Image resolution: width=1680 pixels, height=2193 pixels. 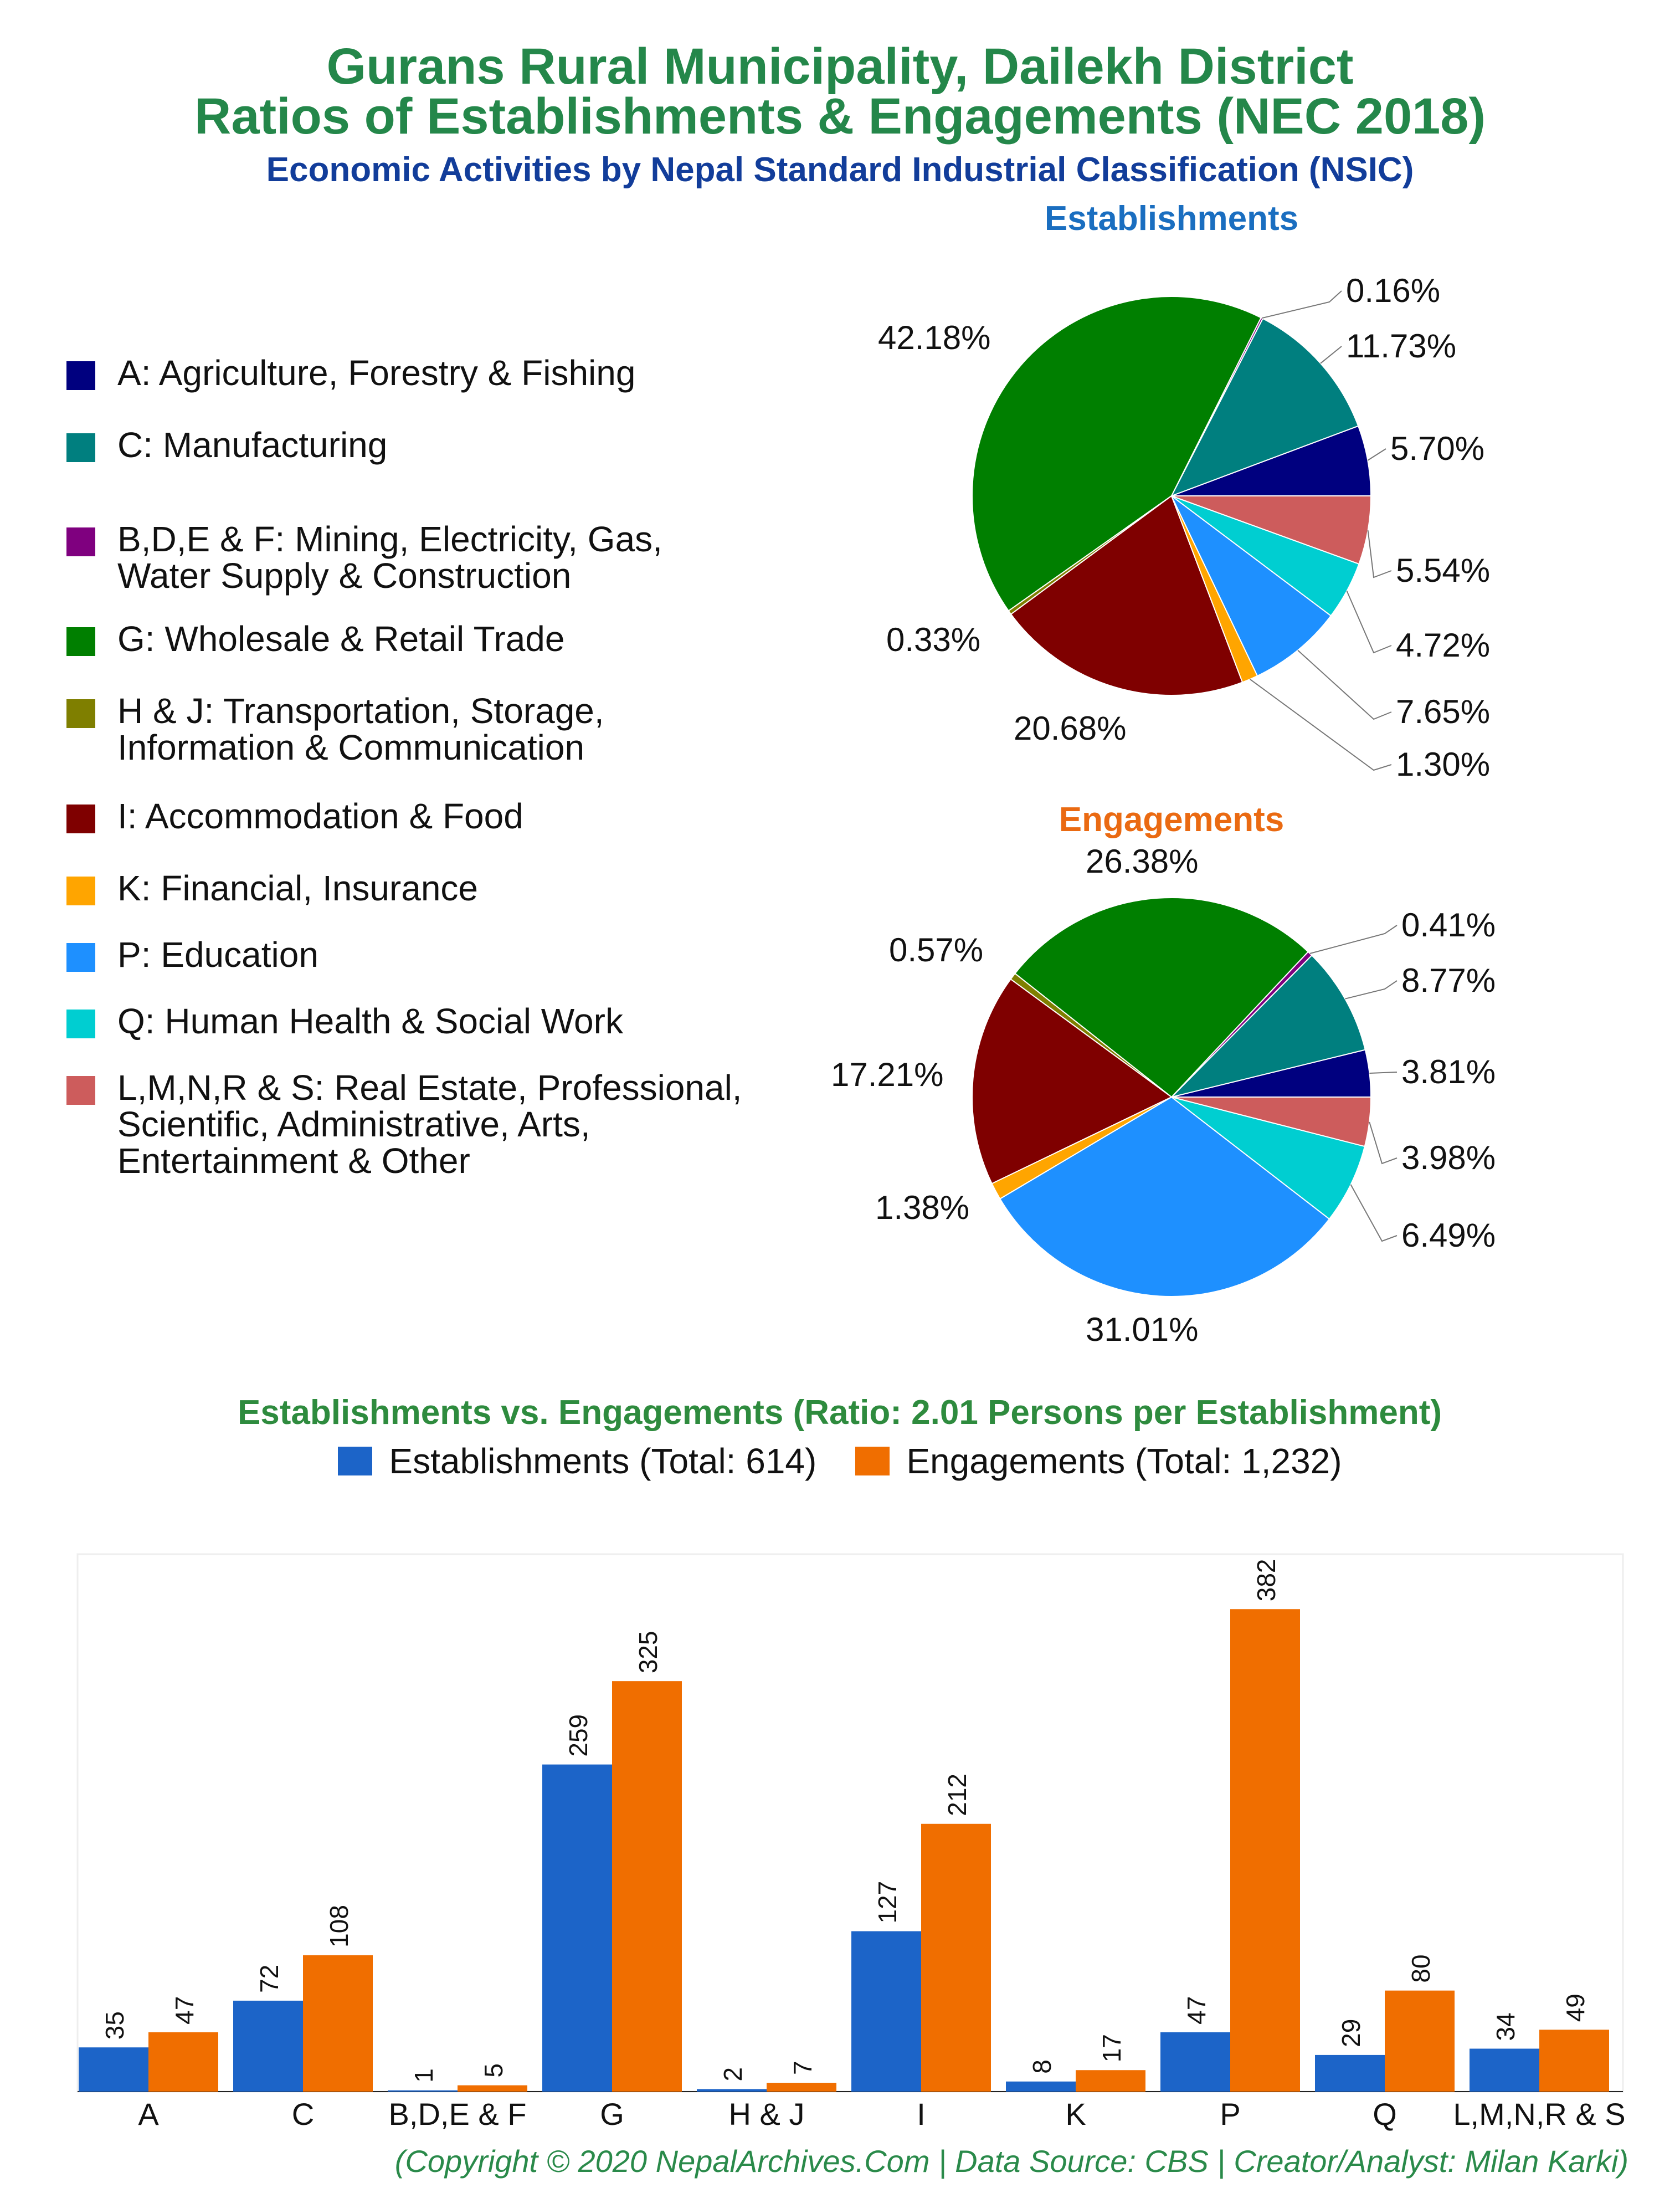 What do you see at coordinates (1385, 2114) in the screenshot?
I see `x-tick-label: Q` at bounding box center [1385, 2114].